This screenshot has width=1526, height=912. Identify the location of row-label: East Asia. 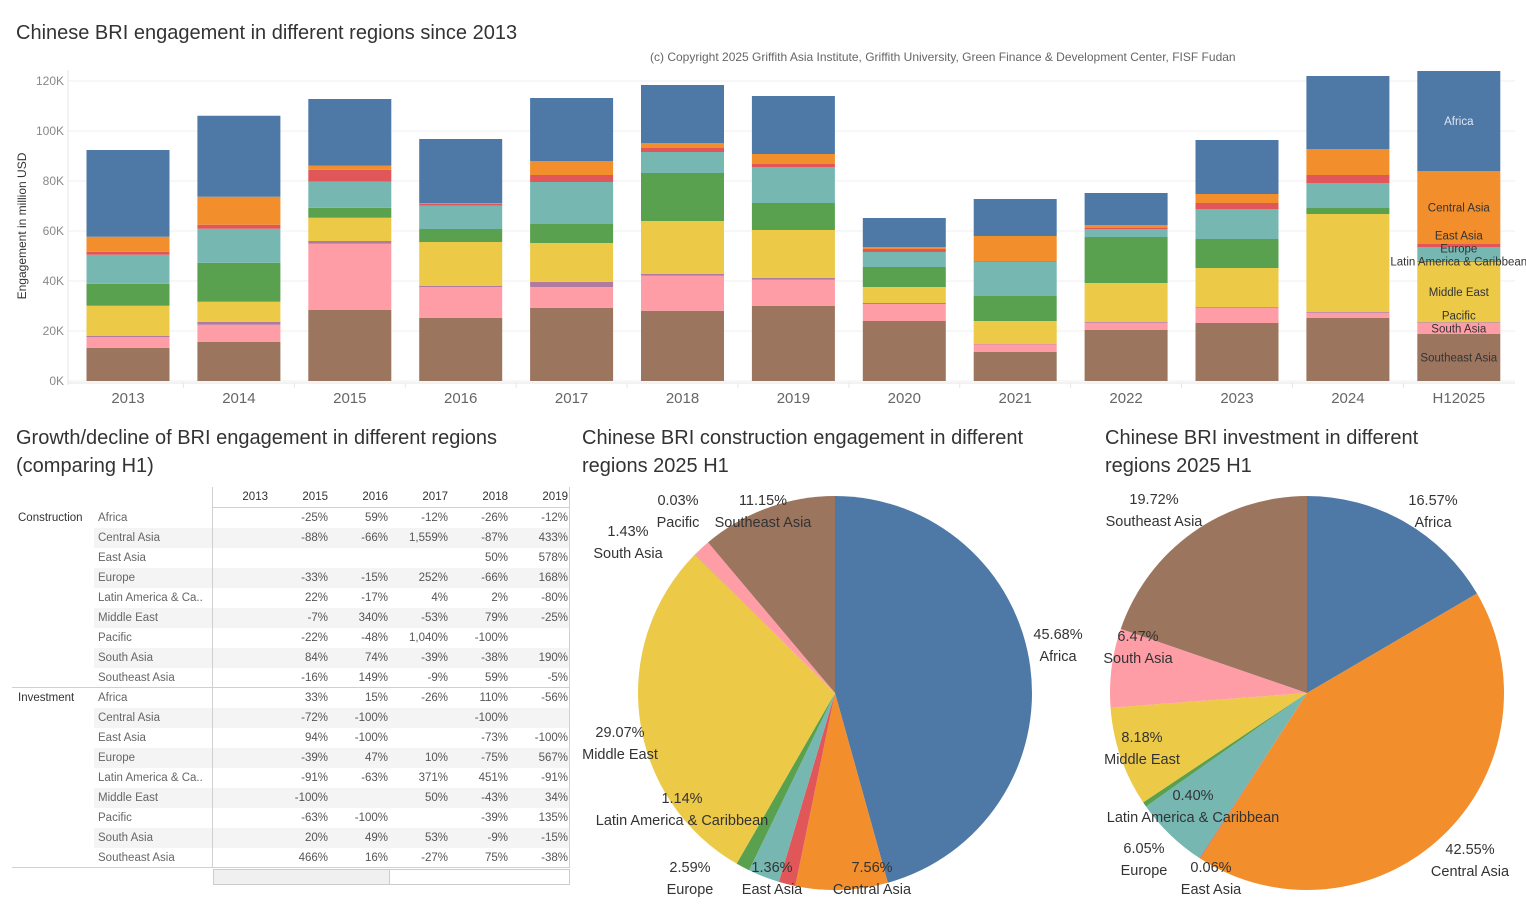
(122, 738).